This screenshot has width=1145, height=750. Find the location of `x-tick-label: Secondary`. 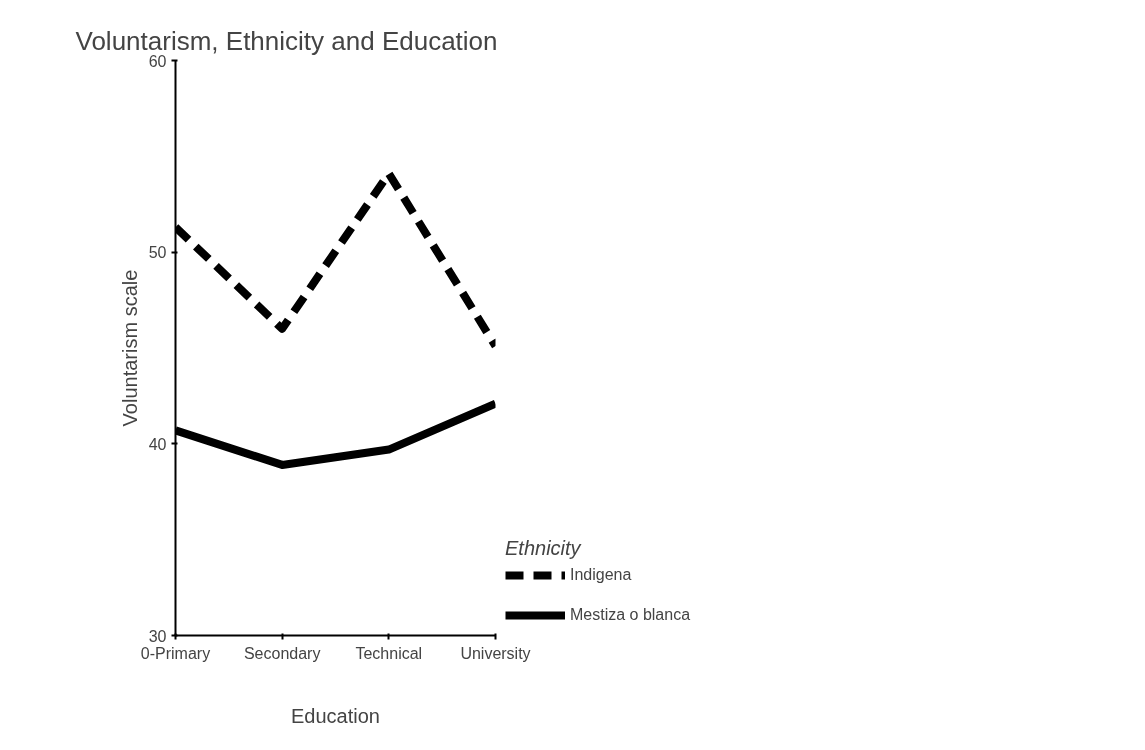

x-tick-label: Secondary is located at coordinates (282, 653).